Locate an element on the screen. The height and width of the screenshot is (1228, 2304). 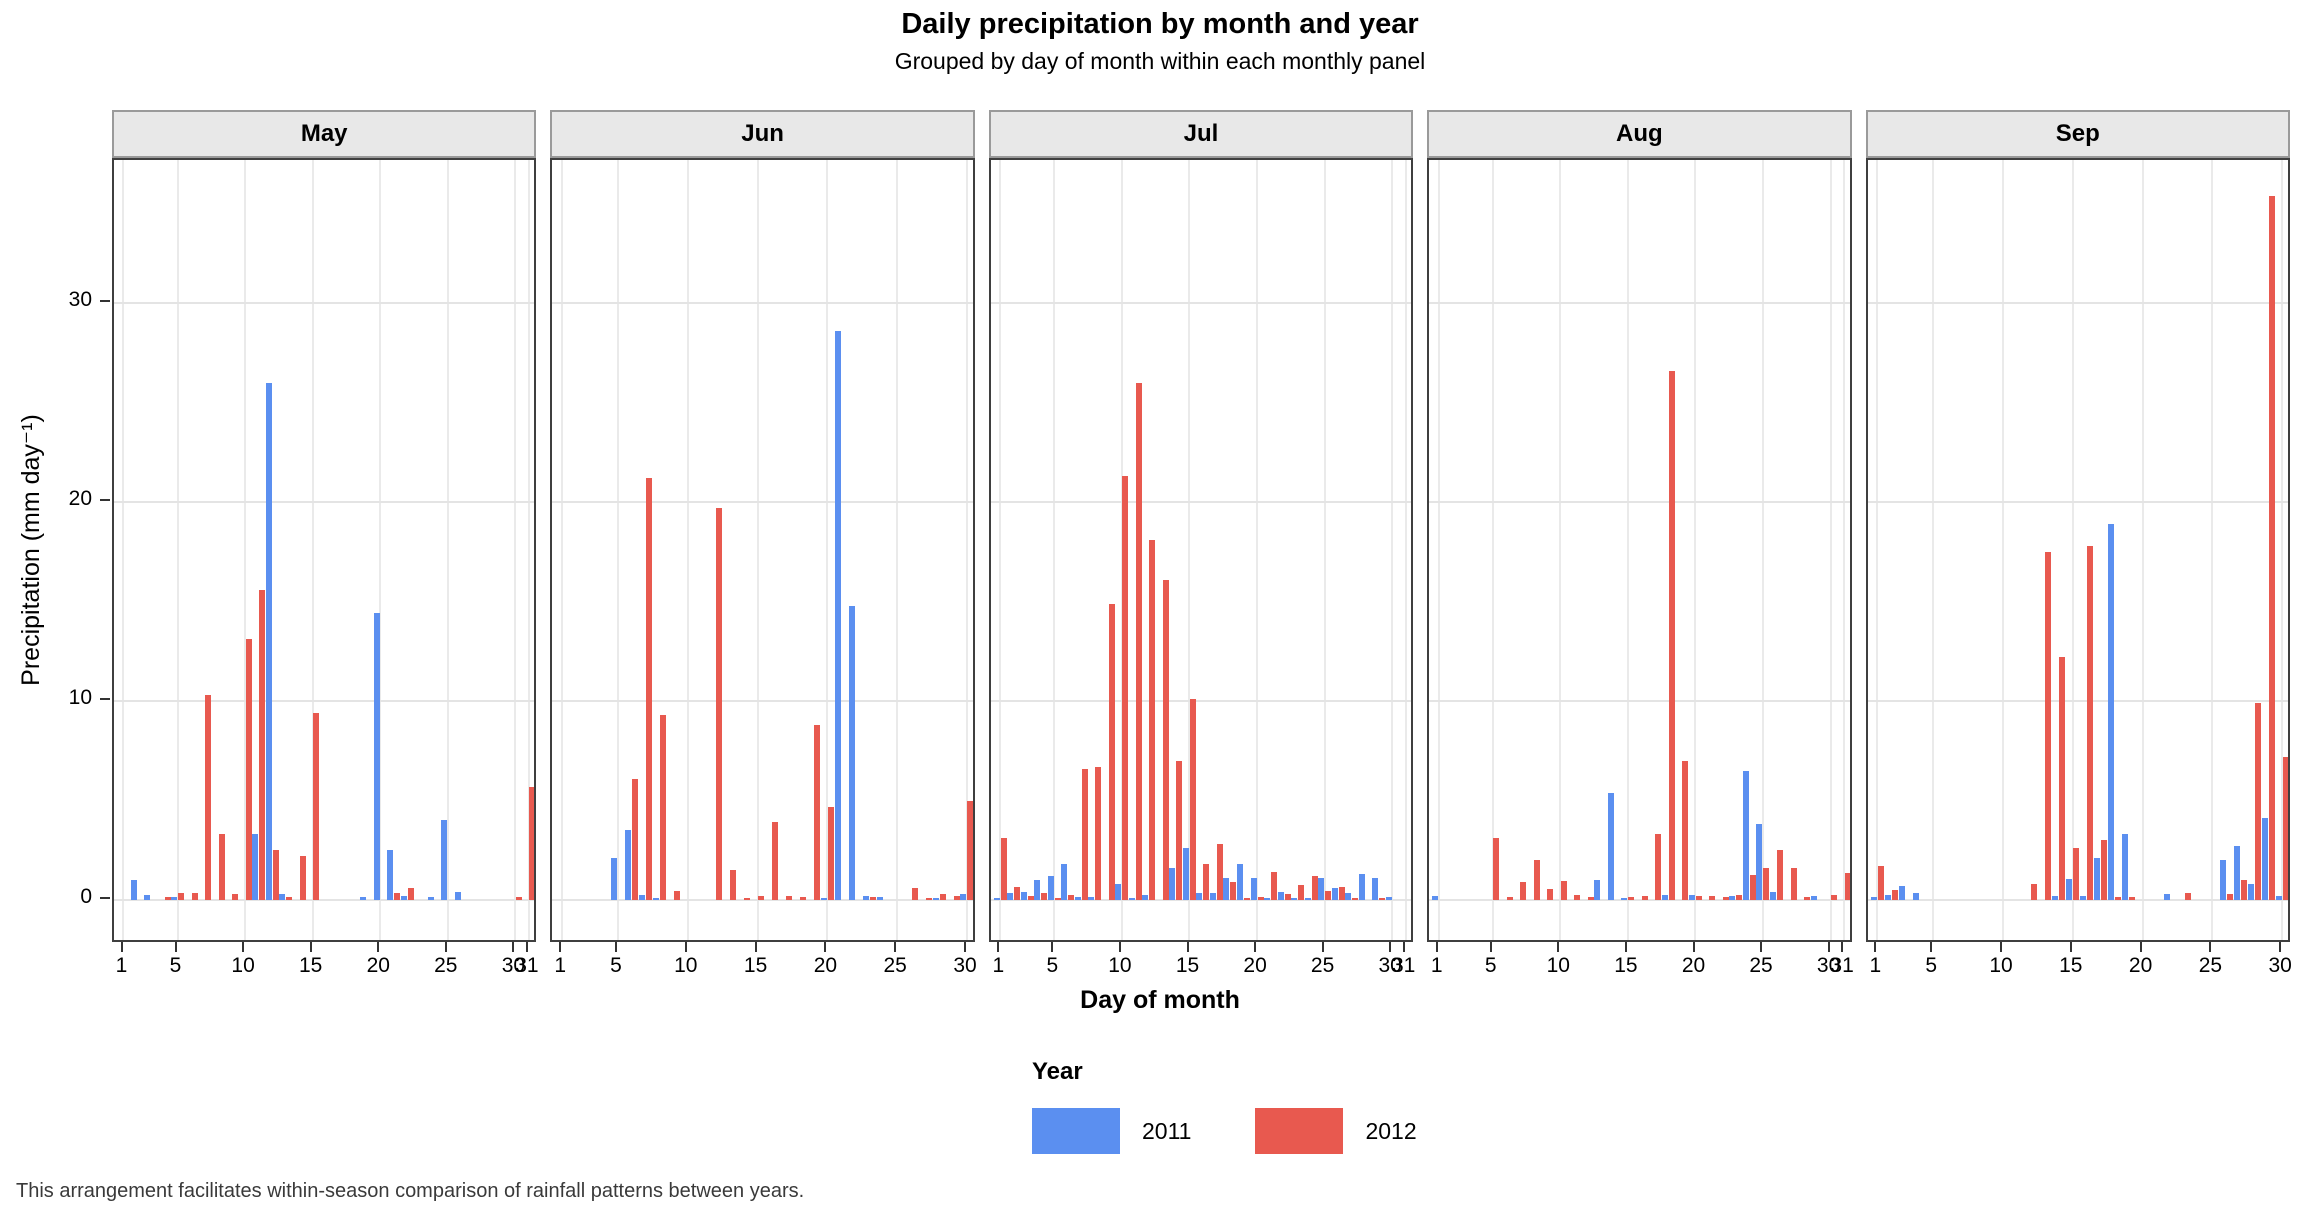
panel-strip-may: May is located at coordinates (324, 134).